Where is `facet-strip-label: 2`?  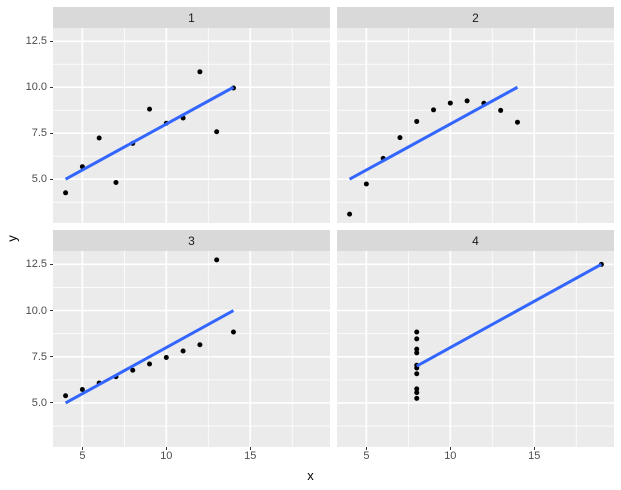 facet-strip-label: 2 is located at coordinates (475, 17).